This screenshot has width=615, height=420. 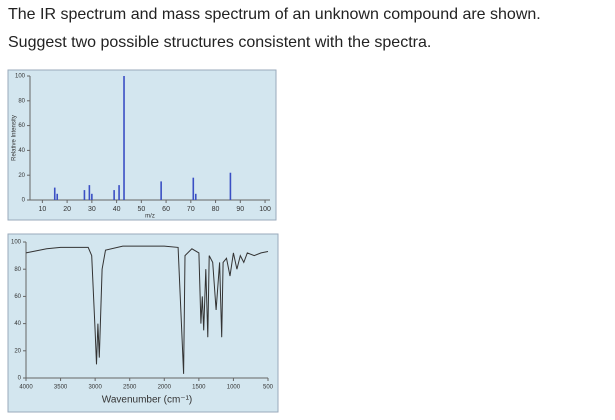 What do you see at coordinates (191, 209) in the screenshot?
I see `x-tick-label: 70` at bounding box center [191, 209].